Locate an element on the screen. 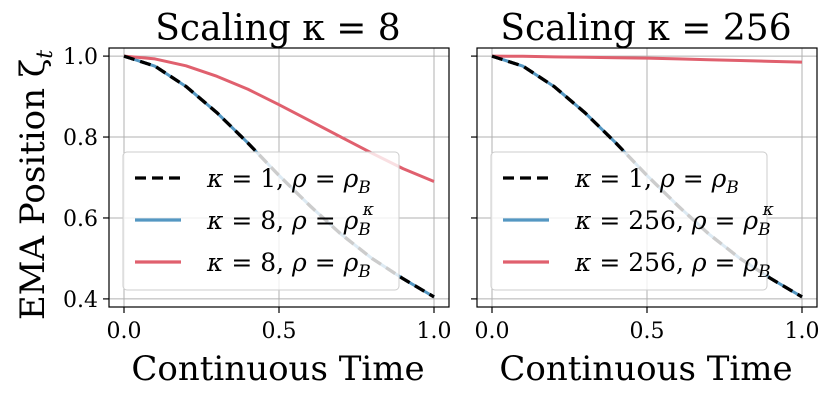 The height and width of the screenshot is (400, 831). panel-2-xlabel: Continuous Time is located at coordinates (645, 369).